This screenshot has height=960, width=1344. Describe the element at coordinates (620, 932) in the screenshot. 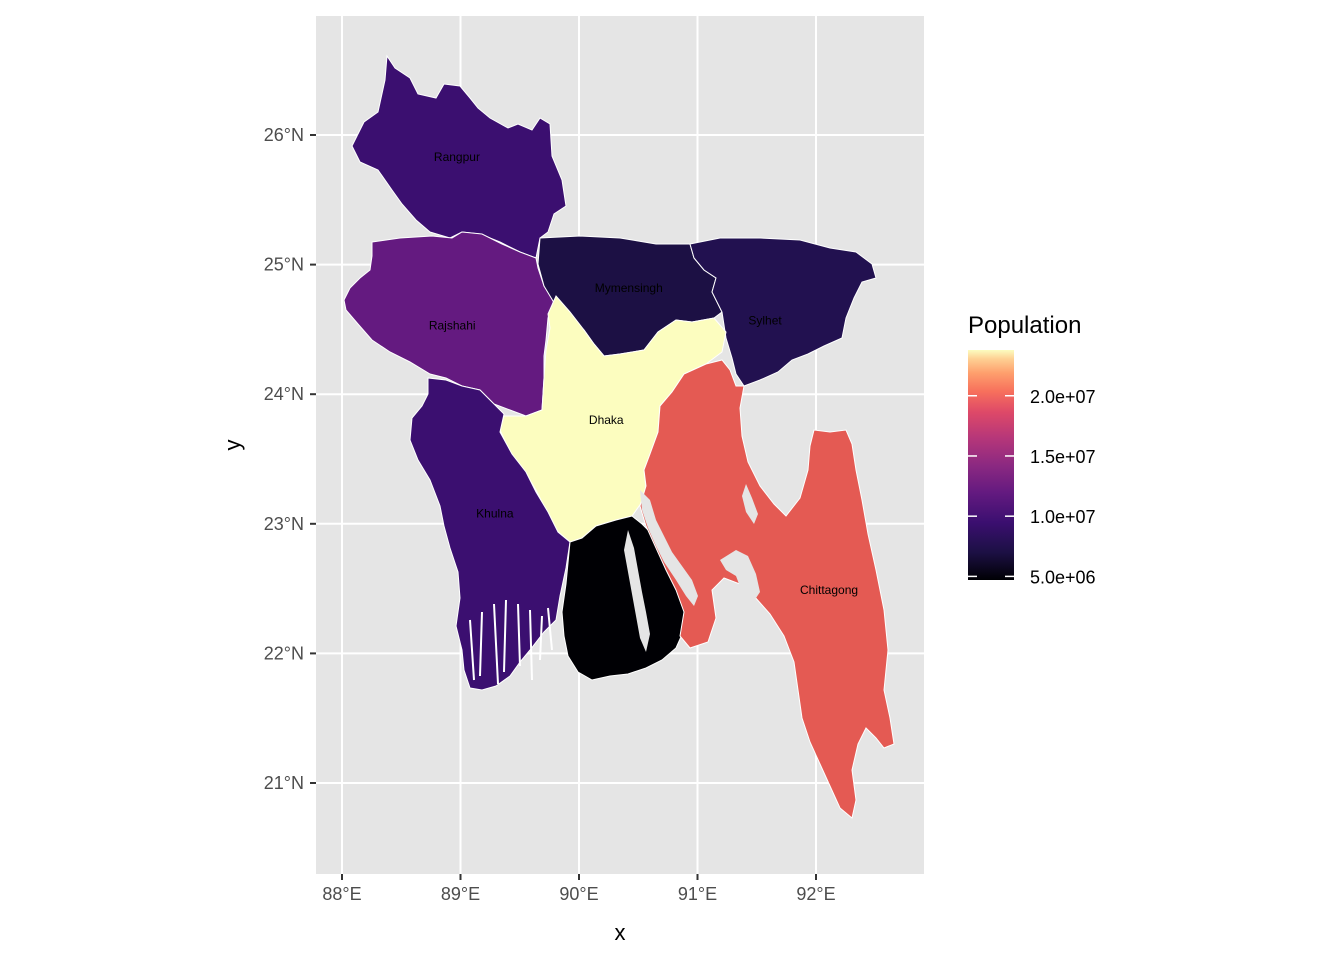

I see `x-axis-title: x` at that location.